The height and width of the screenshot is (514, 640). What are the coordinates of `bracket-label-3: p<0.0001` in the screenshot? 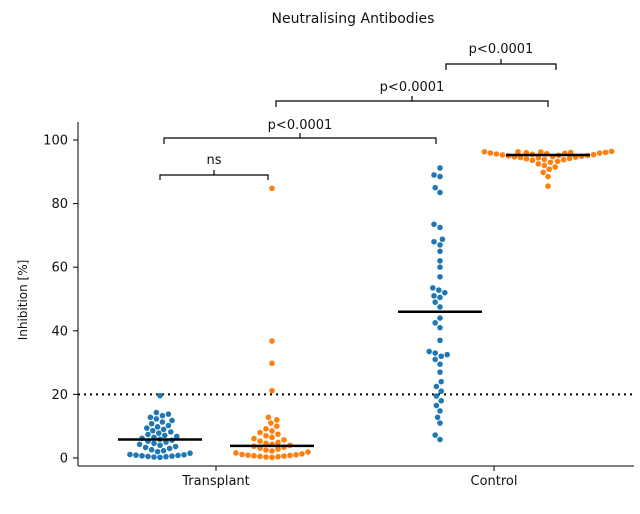 It's located at (501, 49).